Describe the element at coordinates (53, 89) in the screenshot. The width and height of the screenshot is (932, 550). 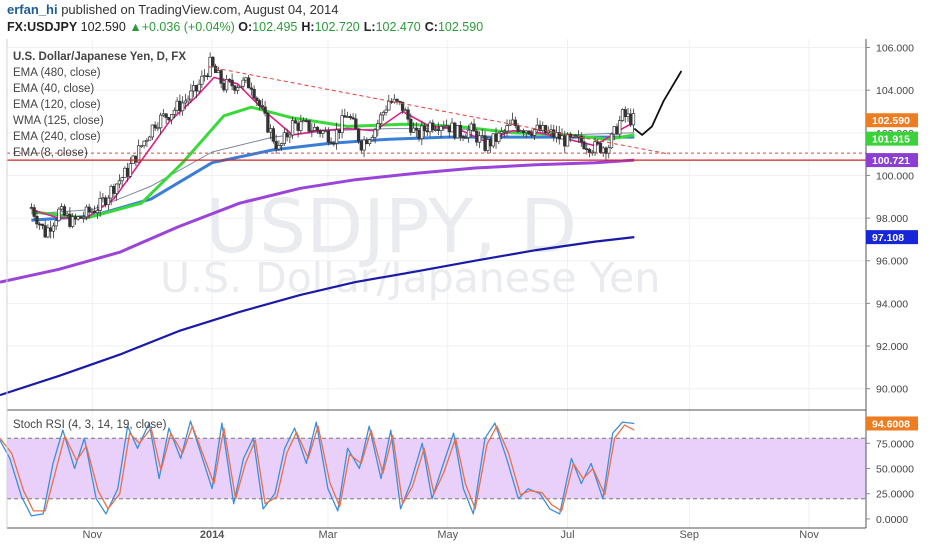
I see `legend-entry: EMA (40, close)` at that location.